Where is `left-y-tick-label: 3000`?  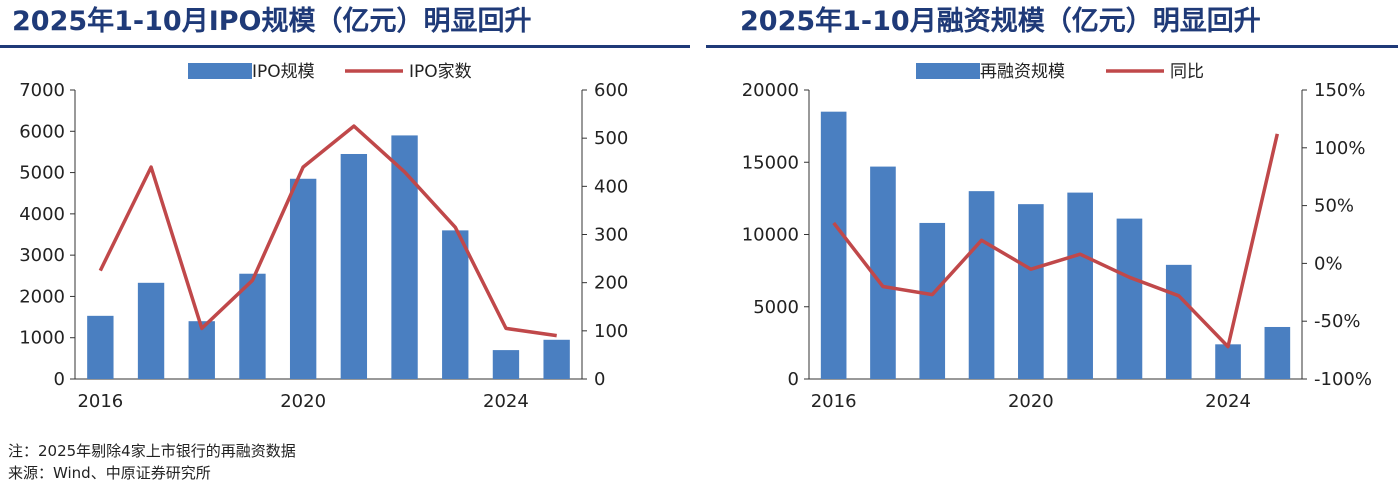
left-y-tick-label: 3000 is located at coordinates (42, 255).